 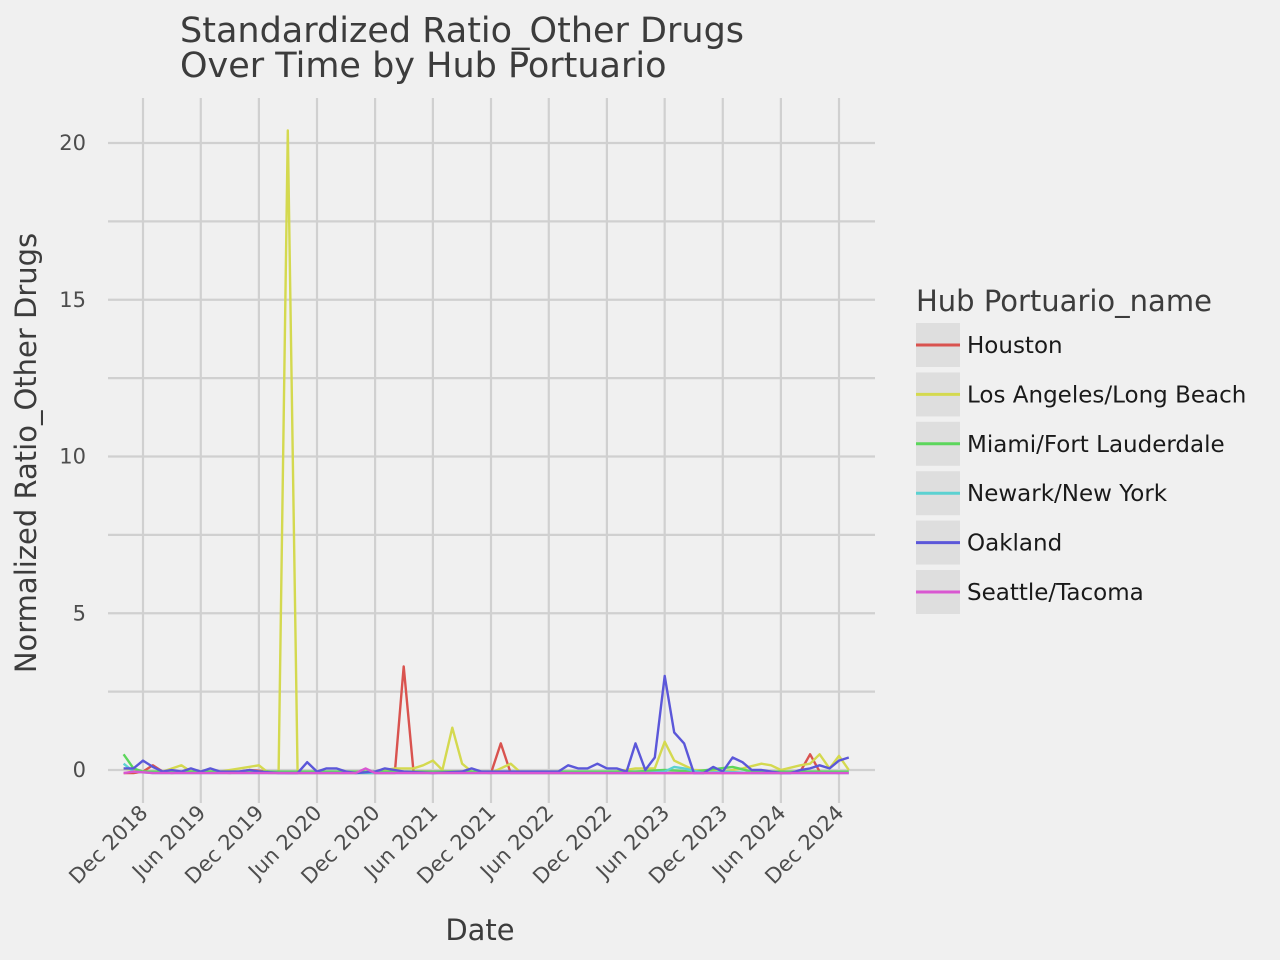 I want to click on y-tick-label: 10, so click(x=72, y=457).